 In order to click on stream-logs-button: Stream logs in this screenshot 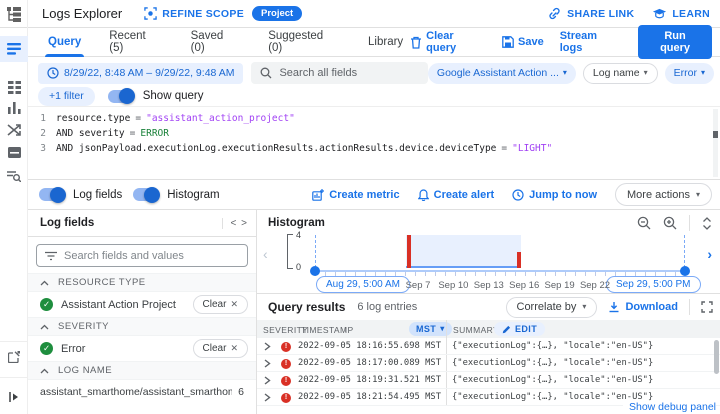, I will do `click(591, 42)`.